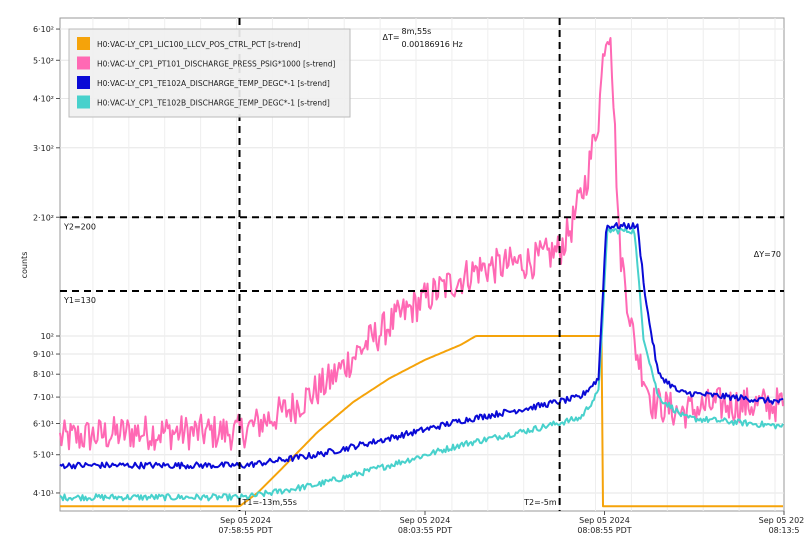 Image resolution: width=804 pixels, height=551 pixels. I want to click on legend-box, so click(209, 73).